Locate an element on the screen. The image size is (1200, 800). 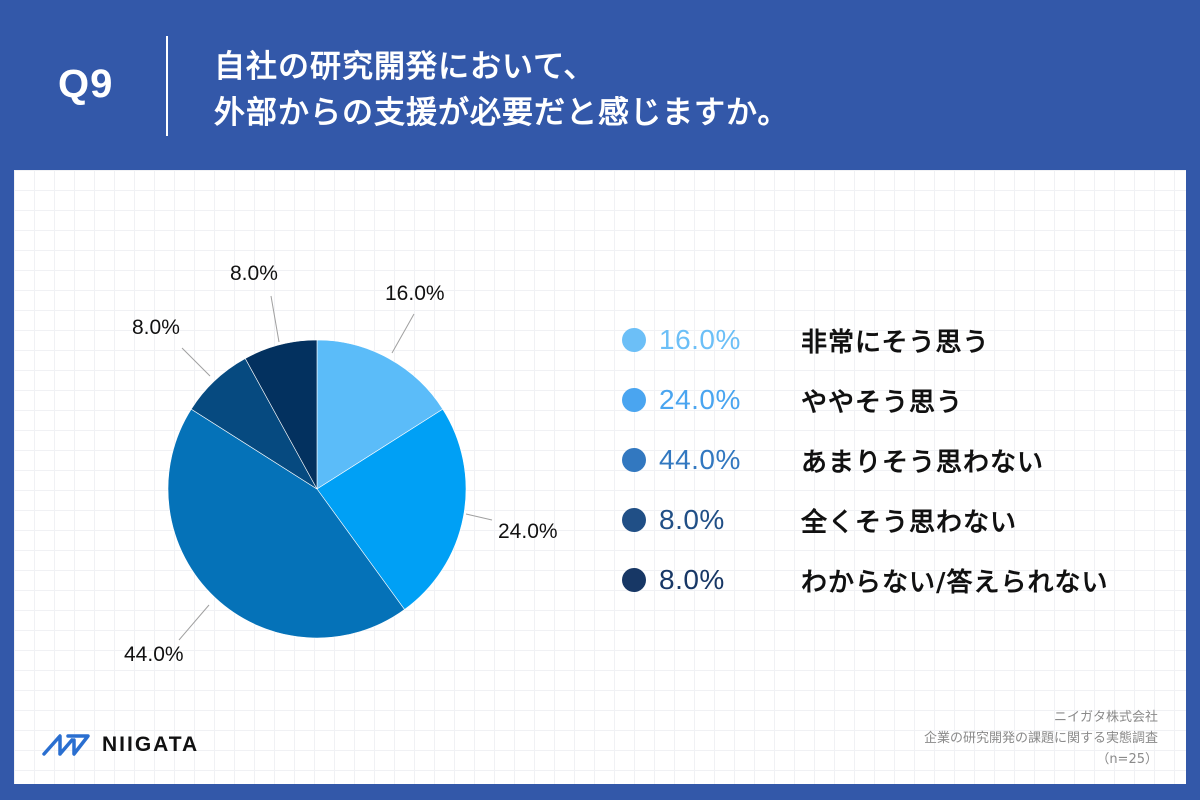
legend-item-not-really: 44.0% あまりそう思わない is located at coordinates (865, 460).